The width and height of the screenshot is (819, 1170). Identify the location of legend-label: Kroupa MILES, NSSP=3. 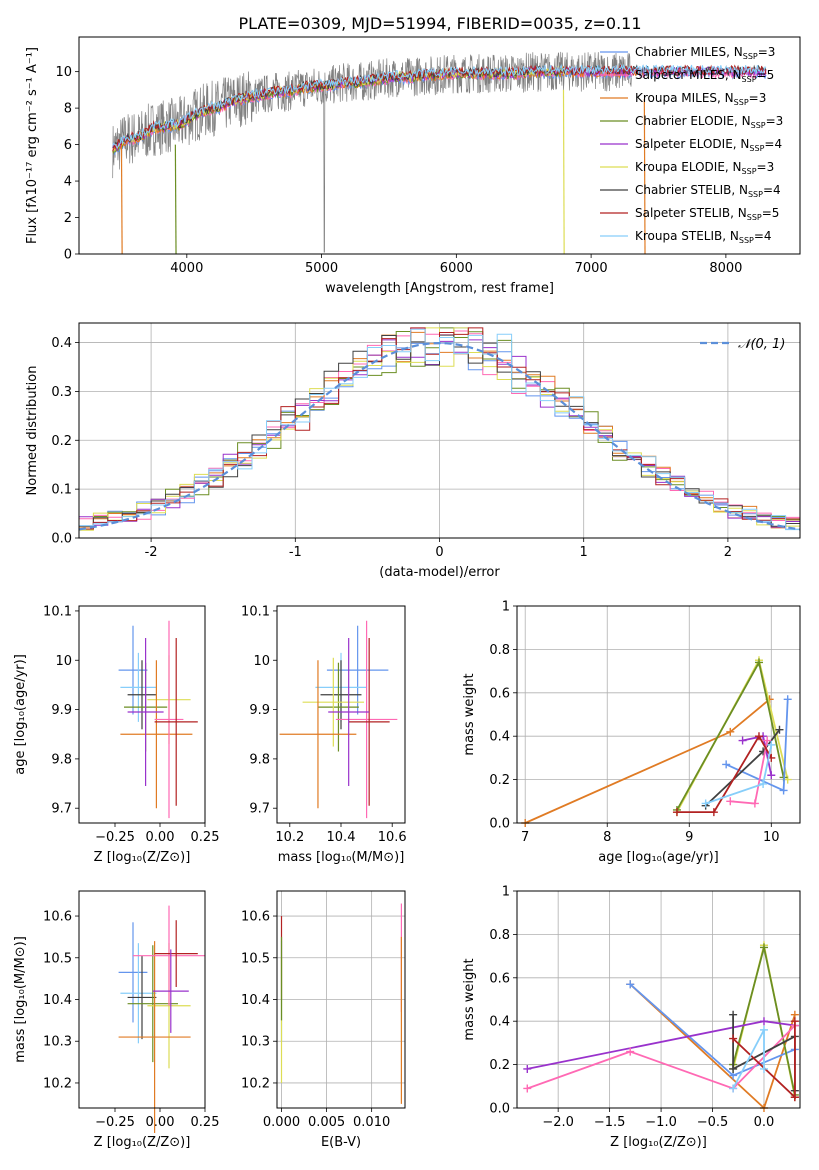
(700, 99).